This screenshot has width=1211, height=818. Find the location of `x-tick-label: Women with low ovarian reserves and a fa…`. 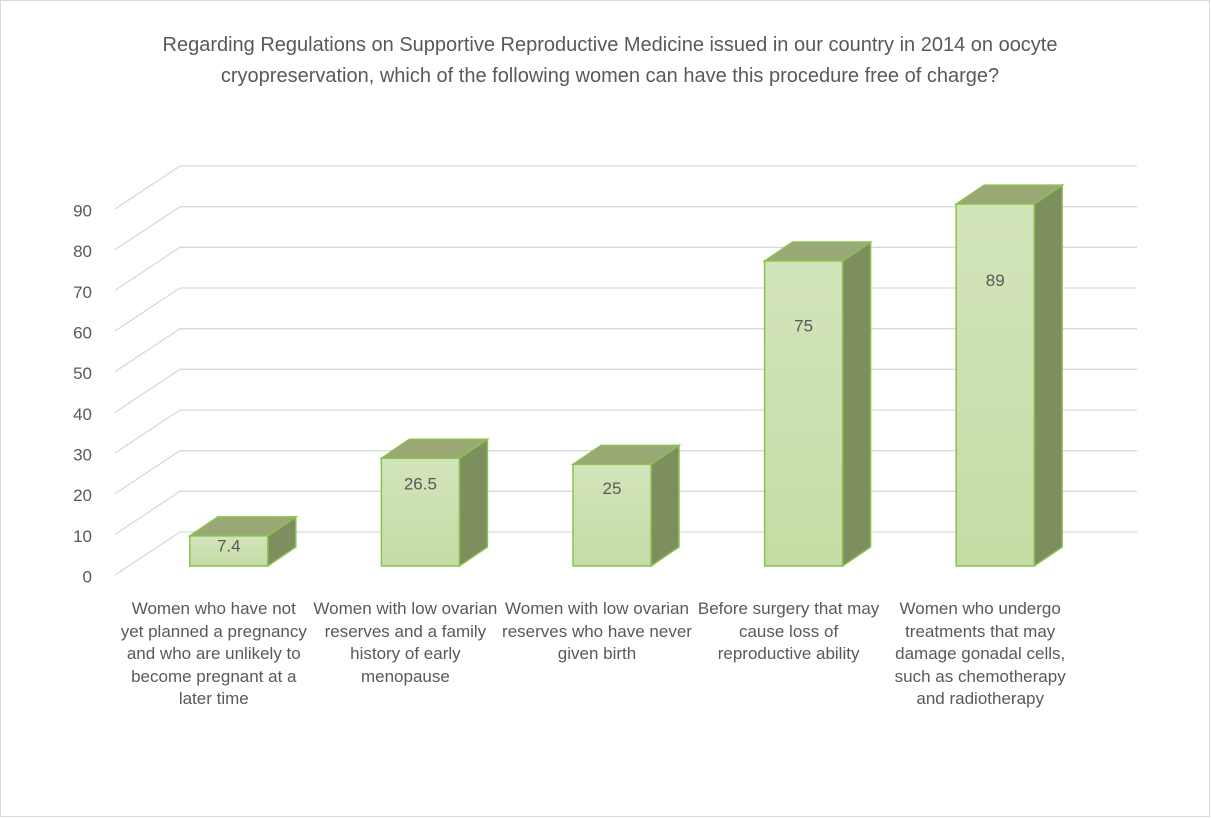

x-tick-label: Women with low ovarian reserves and a fa… is located at coordinates (405, 642).